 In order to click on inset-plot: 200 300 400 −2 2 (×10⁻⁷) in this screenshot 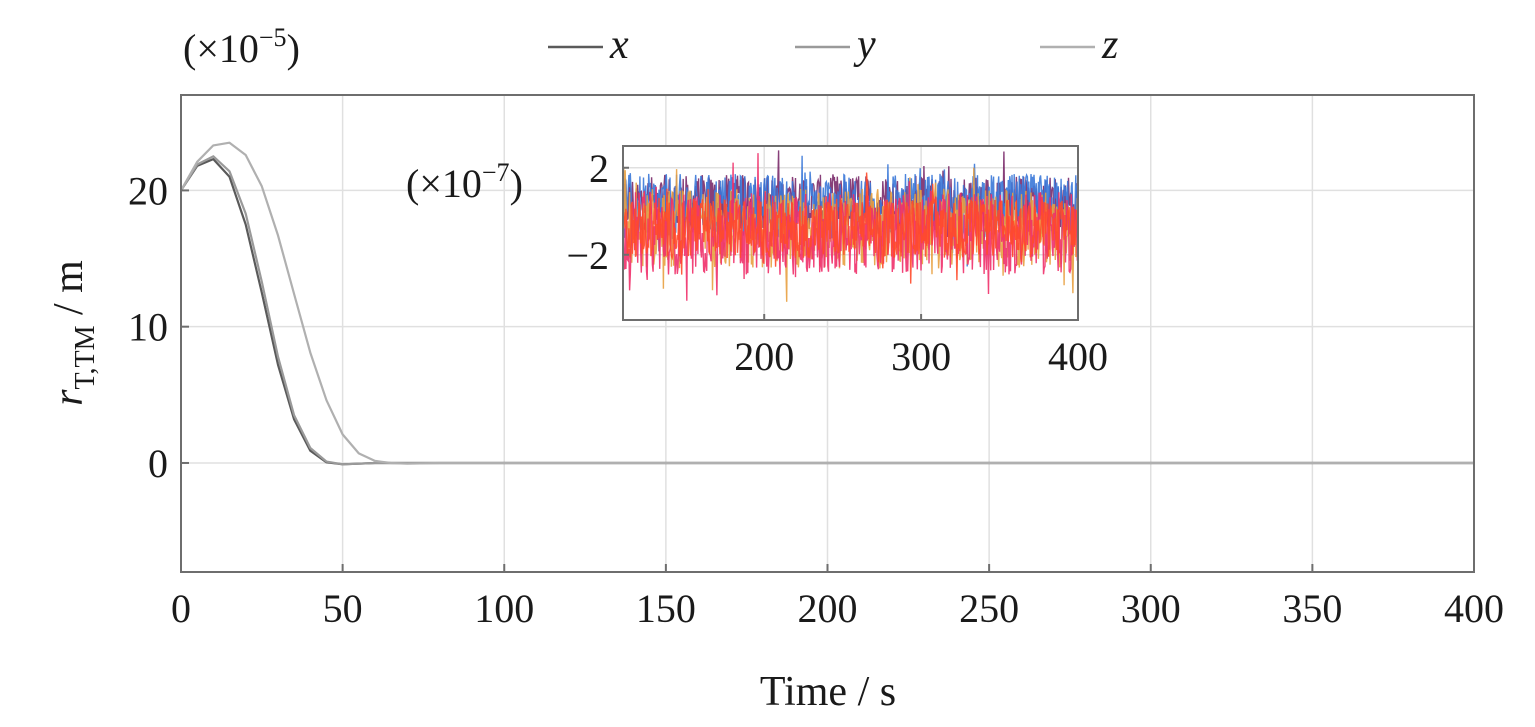, I will do `click(757, 262)`.